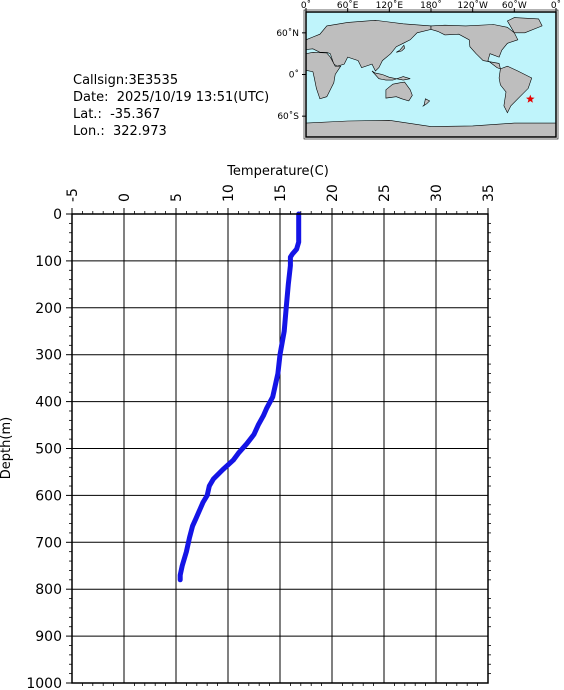  What do you see at coordinates (44, 683) in the screenshot?
I see `y-tick-label: 1000` at bounding box center [44, 683].